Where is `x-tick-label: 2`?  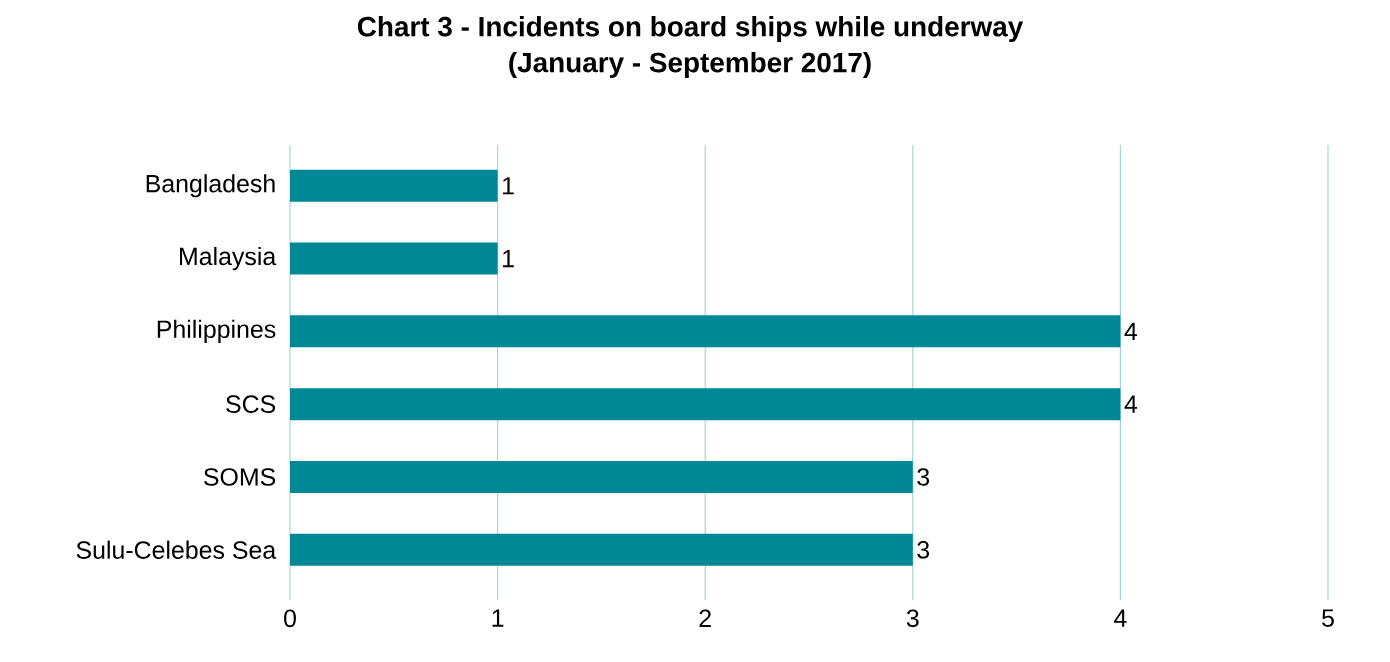 x-tick-label: 2 is located at coordinates (705, 618).